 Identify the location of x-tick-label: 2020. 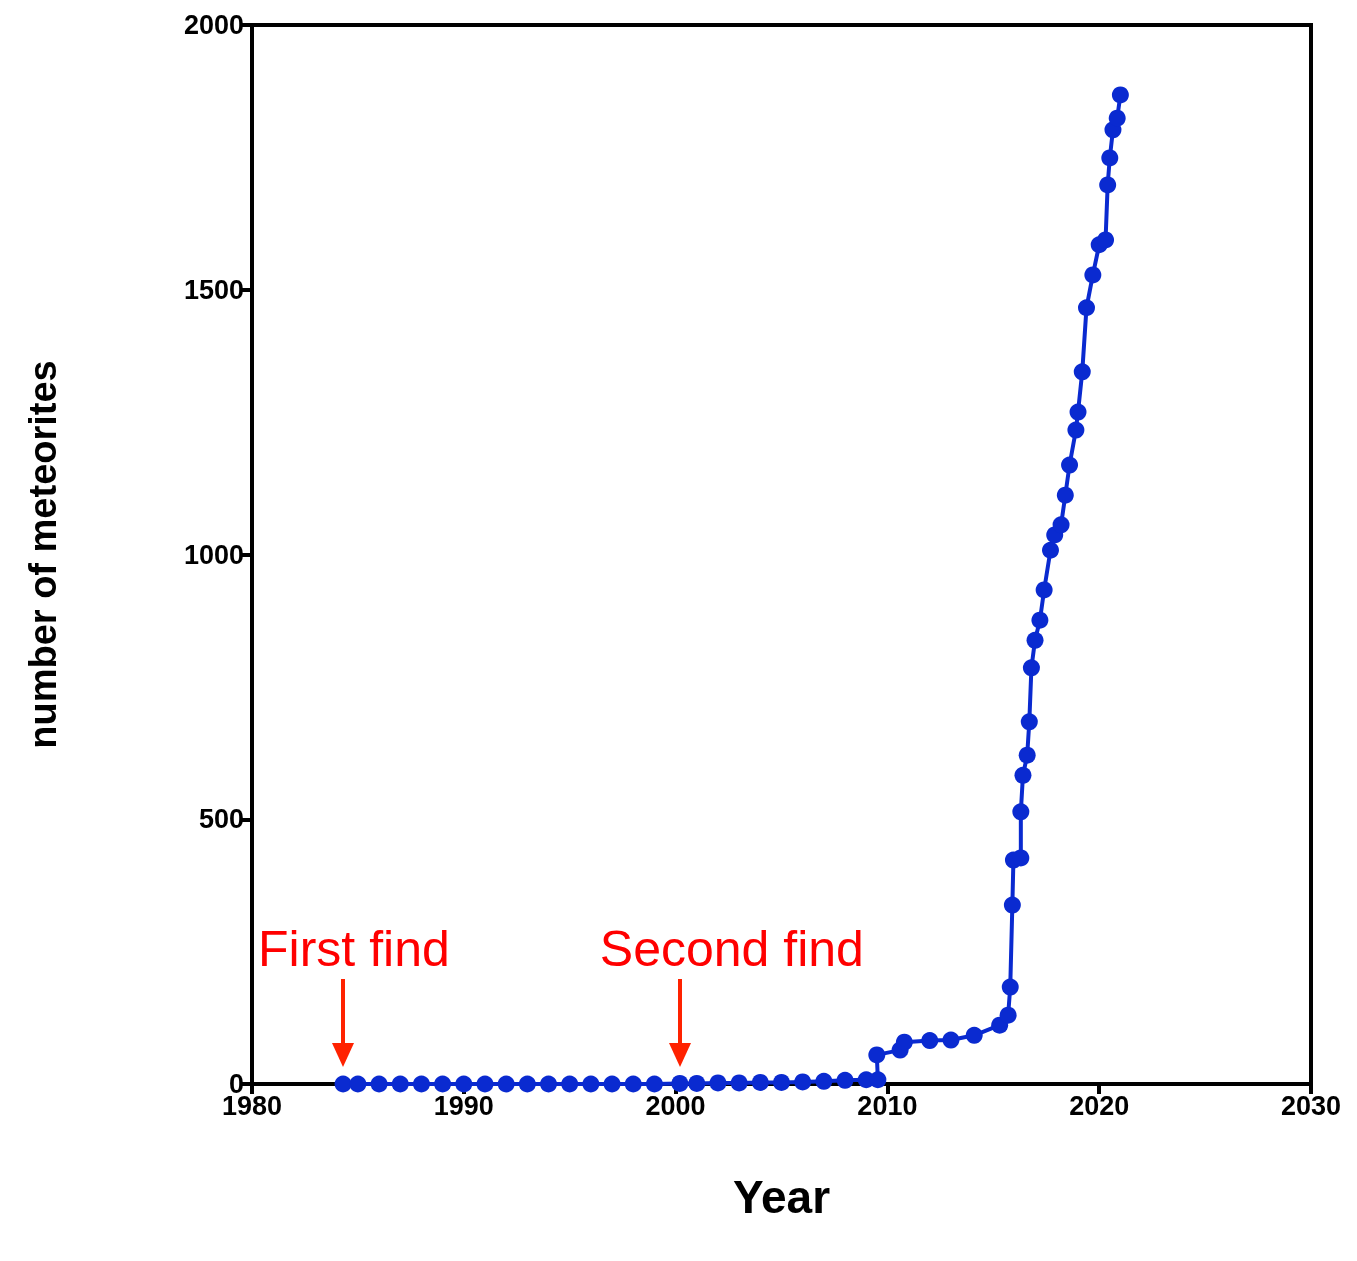
(1099, 1105).